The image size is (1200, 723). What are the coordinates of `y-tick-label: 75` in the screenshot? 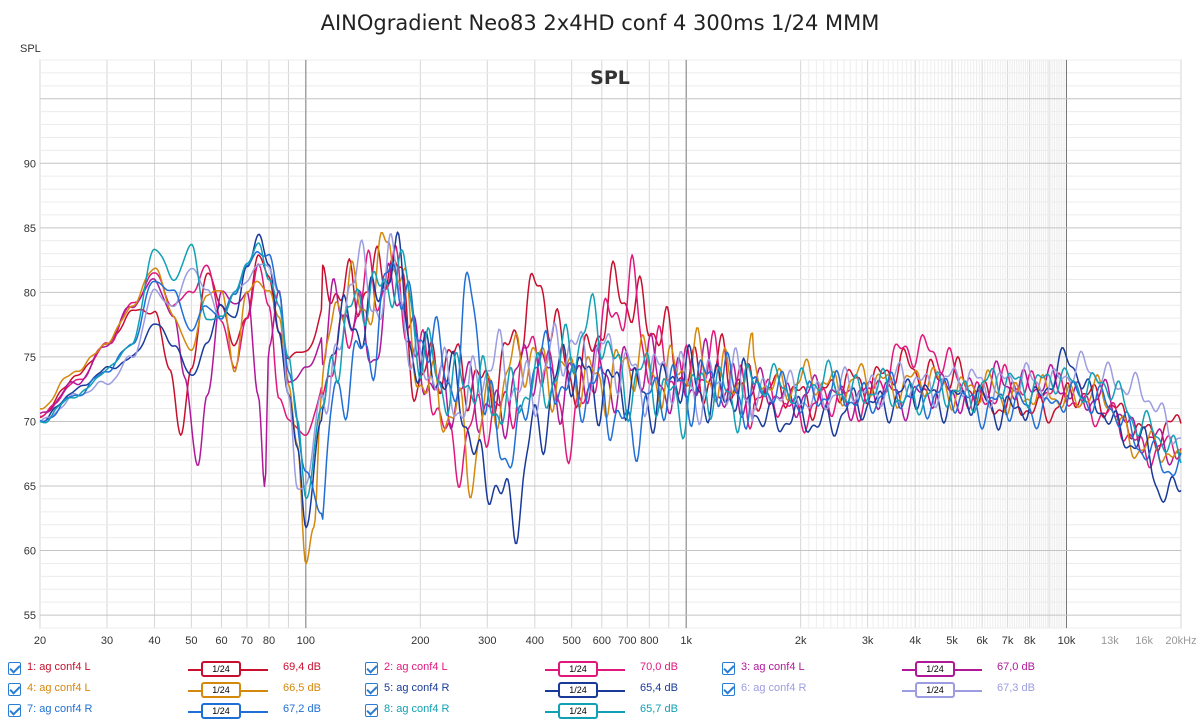 It's located at (30, 358).